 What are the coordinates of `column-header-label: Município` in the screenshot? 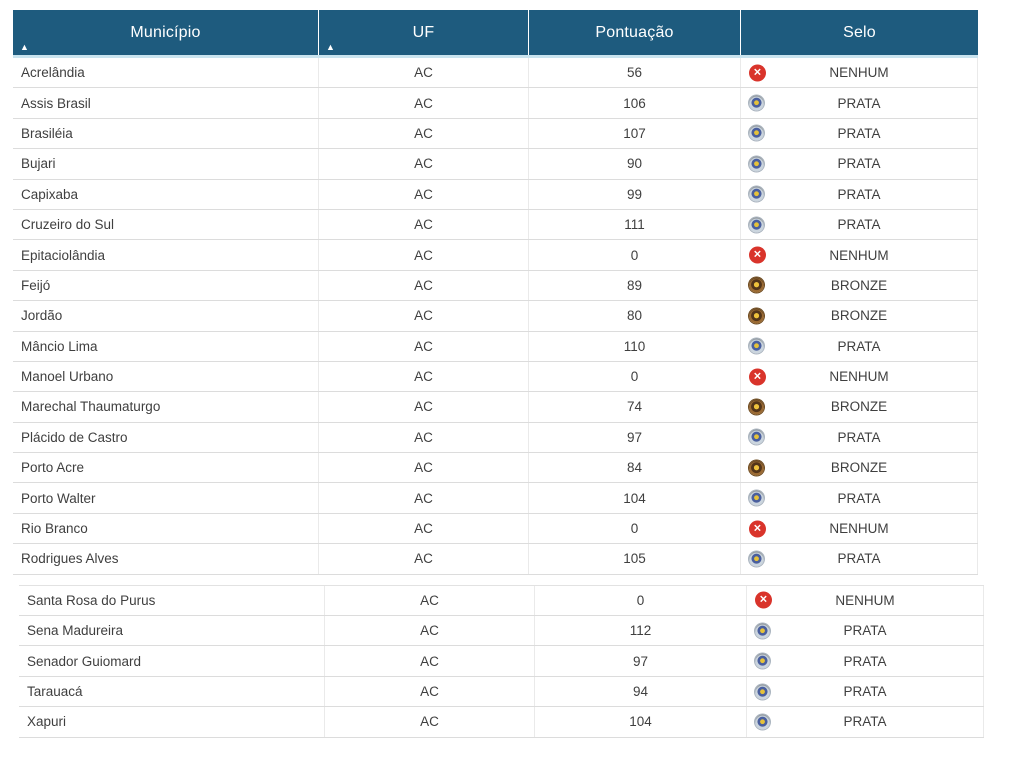 It's located at (165, 32).